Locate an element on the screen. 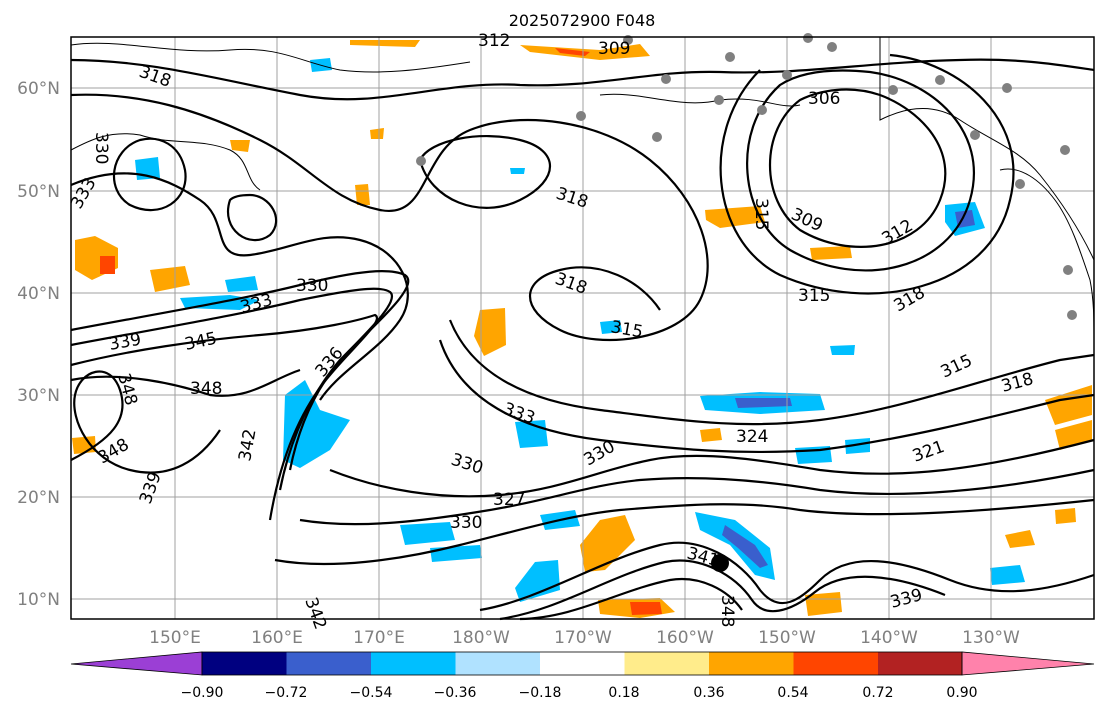 This screenshot has width=1105, height=712. contour-label: 315 is located at coordinates (761, 214).